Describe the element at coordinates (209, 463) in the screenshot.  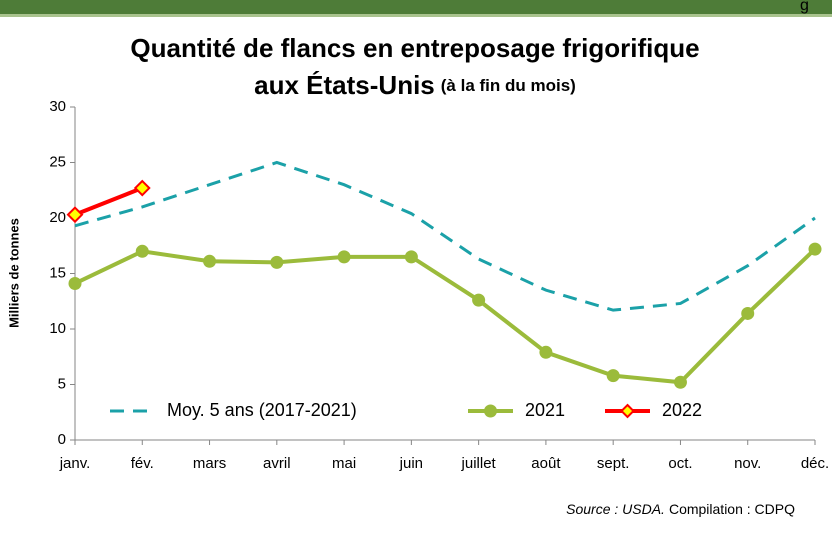
I see `x-tick-label: mars` at that location.